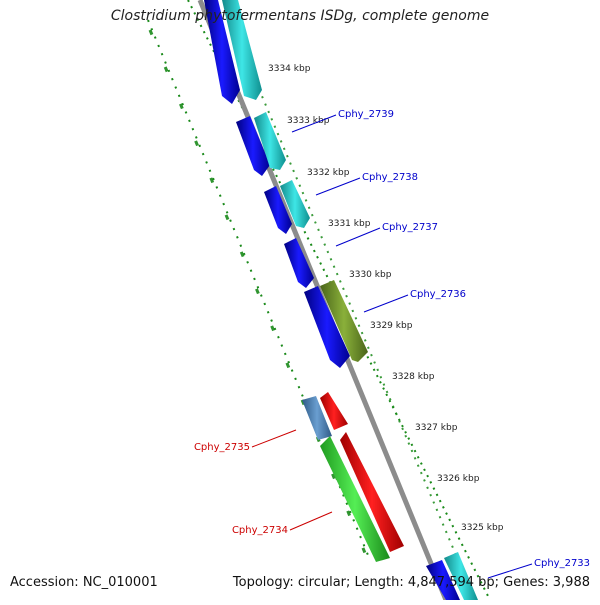  What do you see at coordinates (241, 489) in the screenshot?
I see `reverse-gene-labels: Cphy_2735 Cphy_2734` at bounding box center [241, 489].